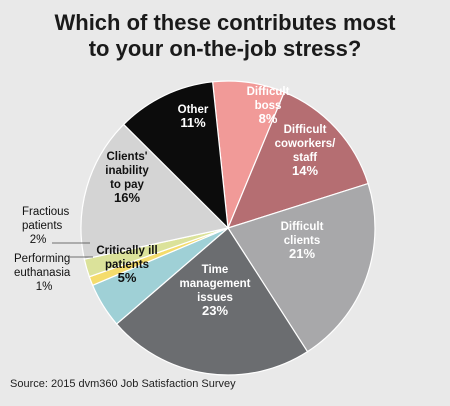 The height and width of the screenshot is (406, 450). Describe the element at coordinates (305, 130) in the screenshot. I see `slice-label-difficult-coworkers-staff: Difficult` at that location.